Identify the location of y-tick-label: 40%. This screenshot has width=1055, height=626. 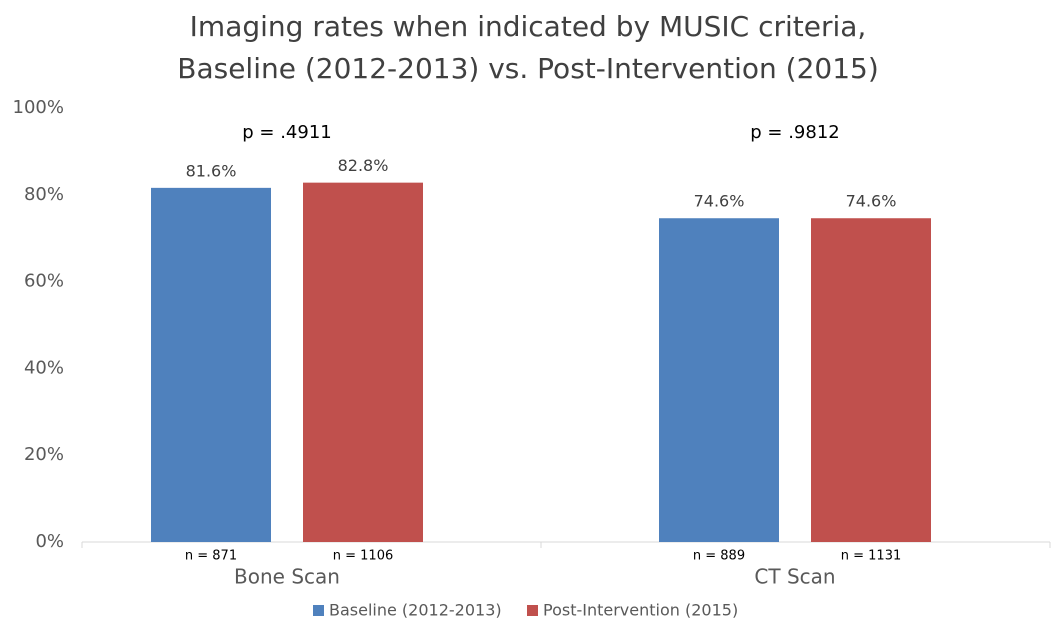
(44, 367).